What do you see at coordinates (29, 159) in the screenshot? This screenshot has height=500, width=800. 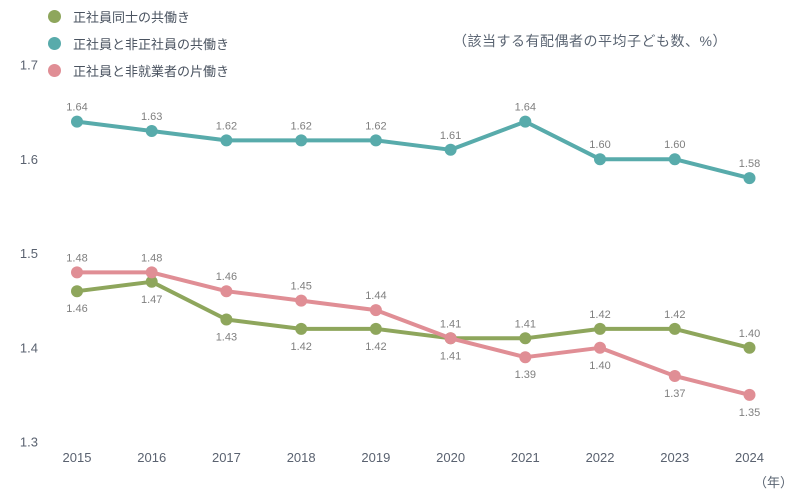 I see `y-tick-label: 1.6` at bounding box center [29, 159].